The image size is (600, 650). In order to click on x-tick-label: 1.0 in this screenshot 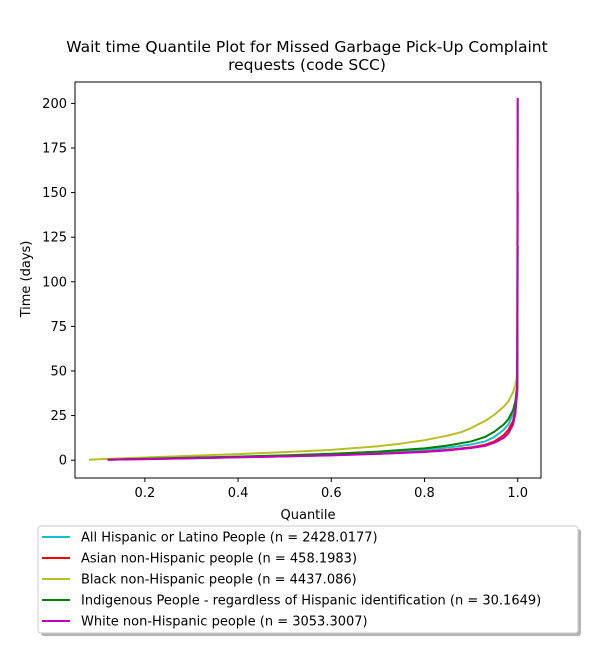, I will do `click(517, 493)`.